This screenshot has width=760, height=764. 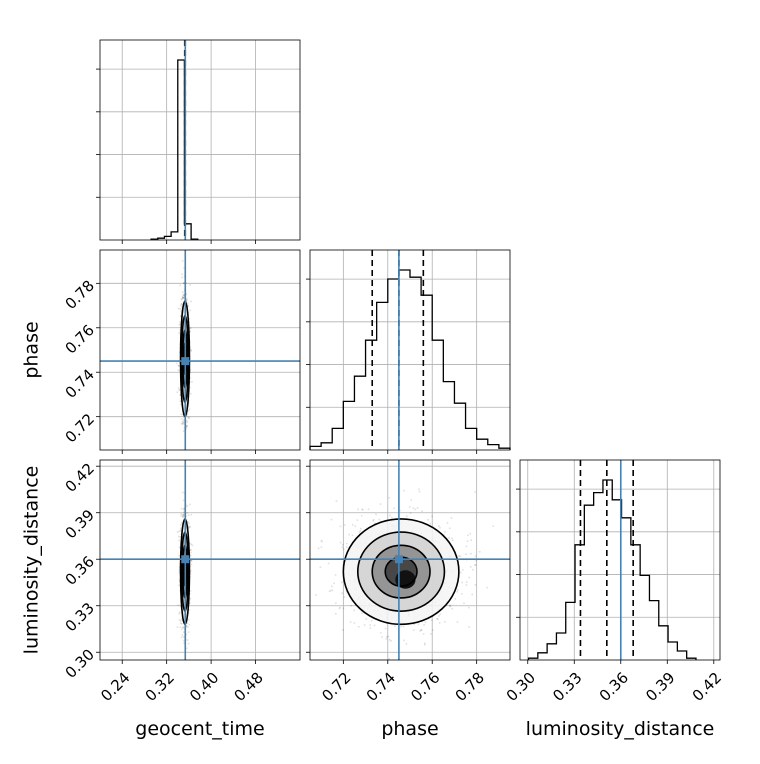 I want to click on x-axis-label-phase: phase, so click(x=409, y=729).